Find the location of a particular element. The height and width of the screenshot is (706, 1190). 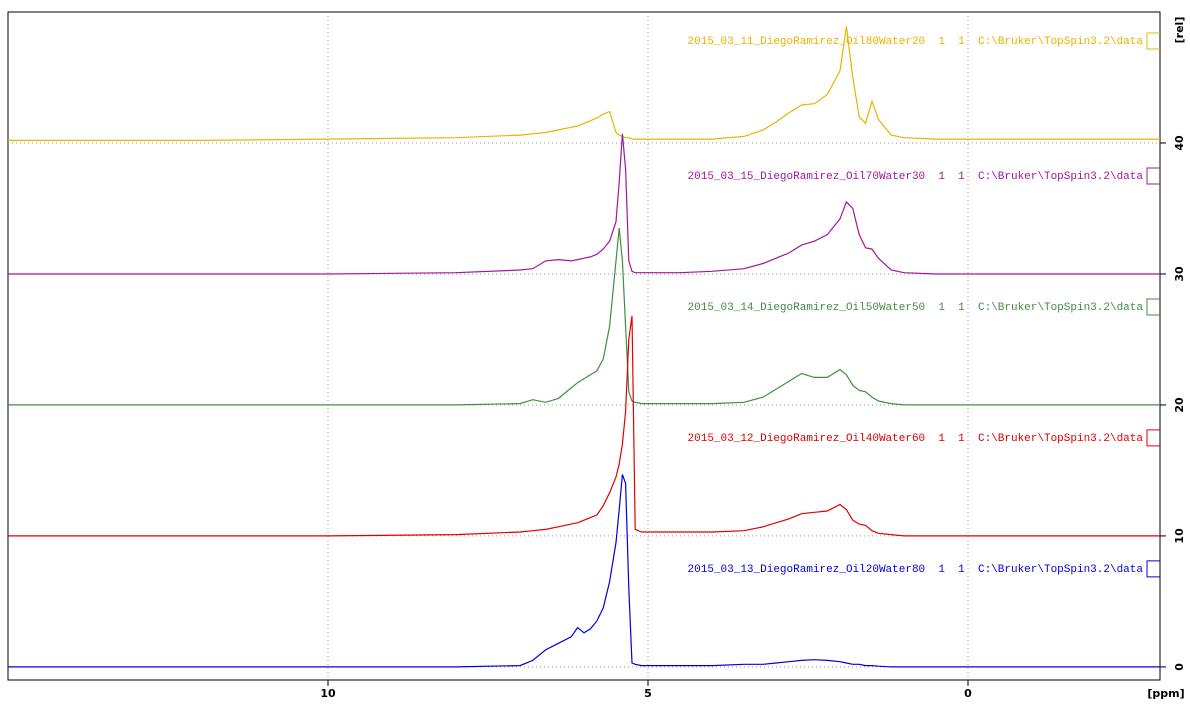

y-axis-label: [rel] is located at coordinates (1179, 30).